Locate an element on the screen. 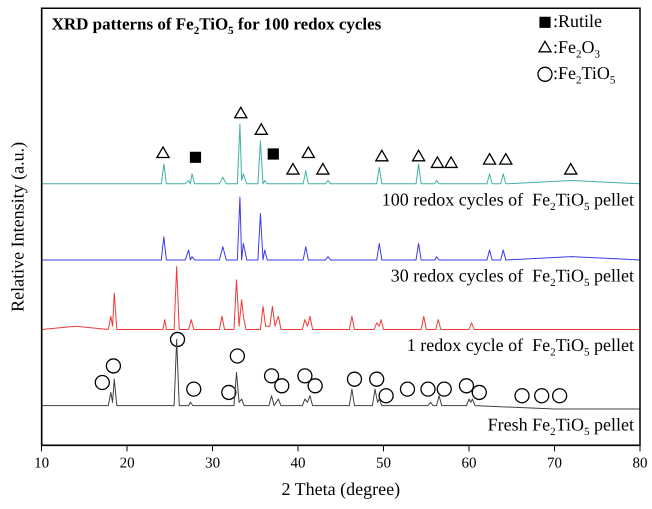 The width and height of the screenshot is (652, 509). x-tick-label: 20 is located at coordinates (127, 463).